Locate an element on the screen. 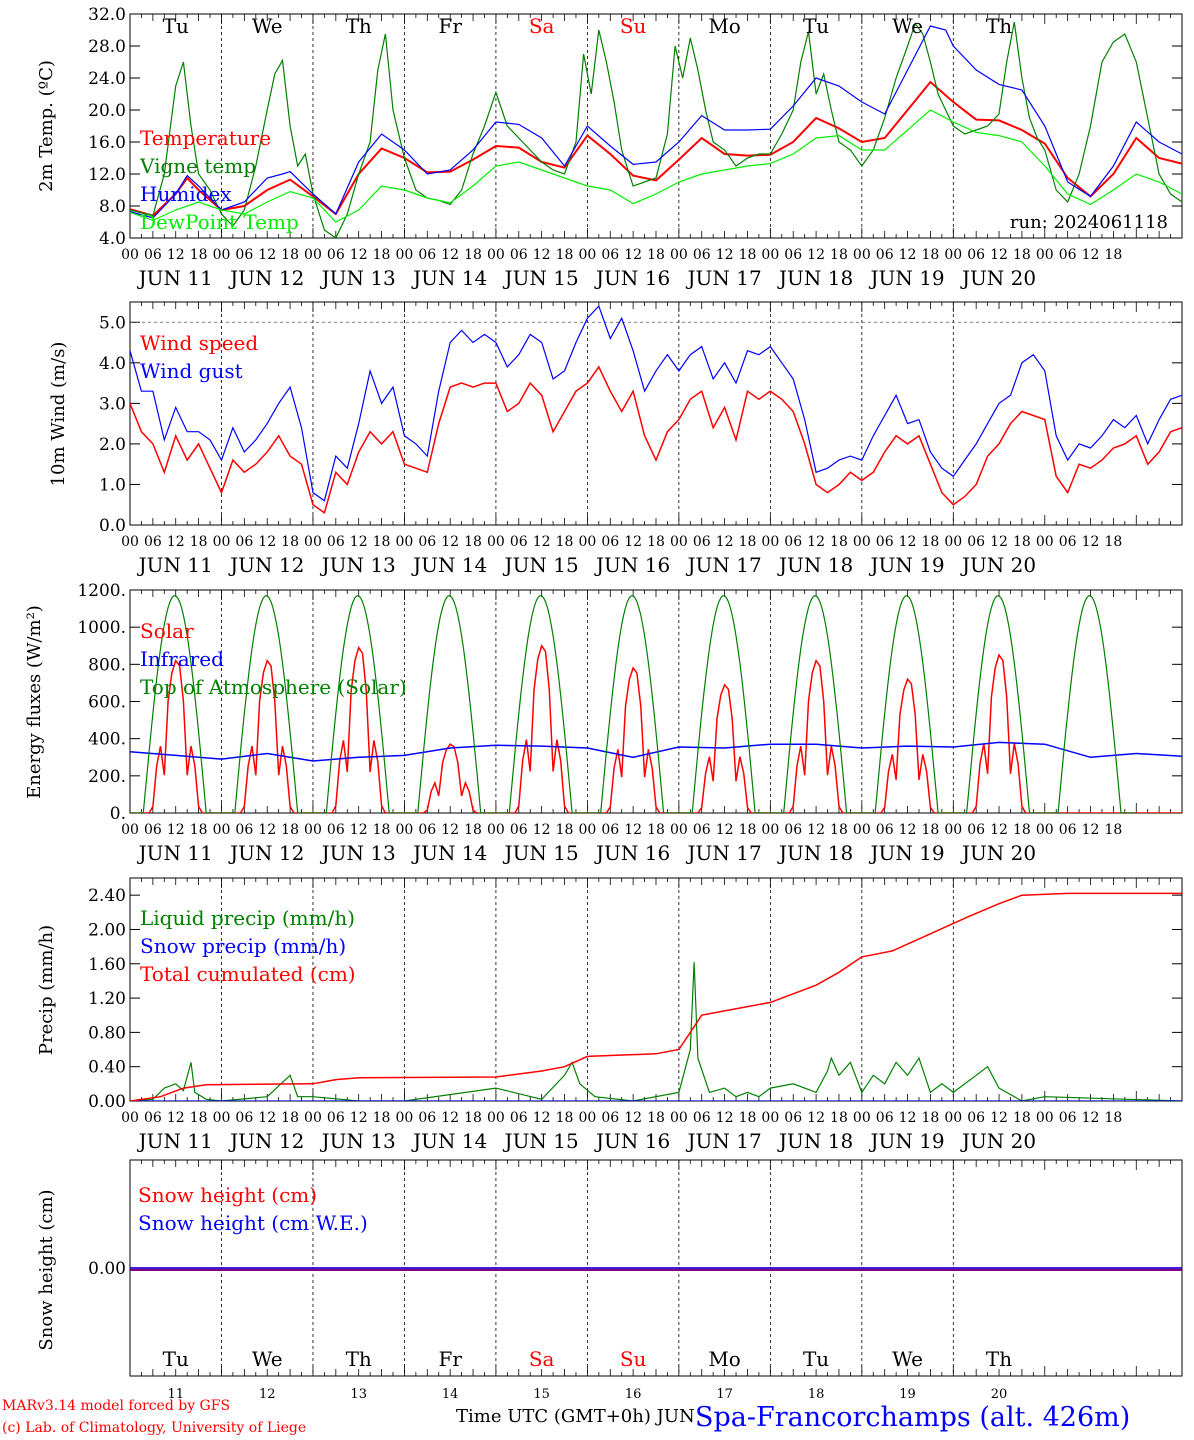 This screenshot has width=1194, height=1440. weekday-label: Th is located at coordinates (359, 1359).